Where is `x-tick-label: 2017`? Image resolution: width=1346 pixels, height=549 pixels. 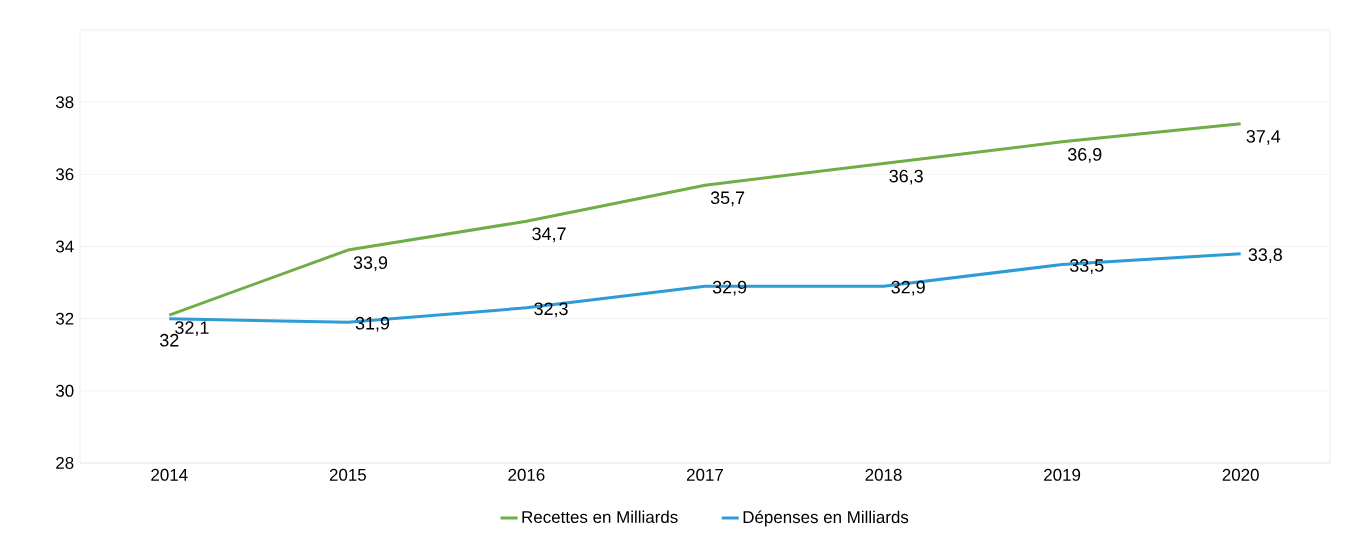
x-tick-label: 2017 is located at coordinates (704, 474).